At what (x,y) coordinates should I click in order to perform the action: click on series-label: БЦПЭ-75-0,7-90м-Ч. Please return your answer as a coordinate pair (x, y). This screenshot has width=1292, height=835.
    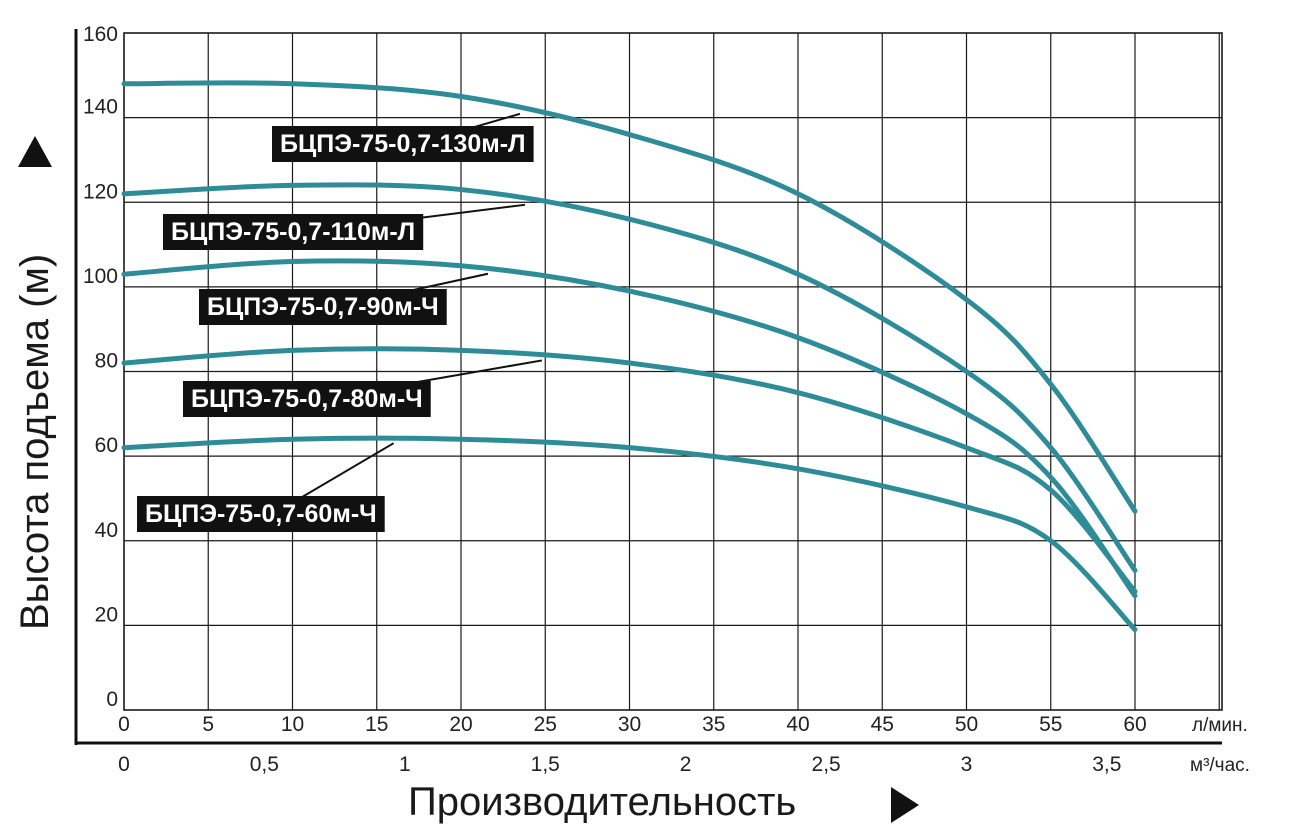
    Looking at the image, I should click on (323, 307).